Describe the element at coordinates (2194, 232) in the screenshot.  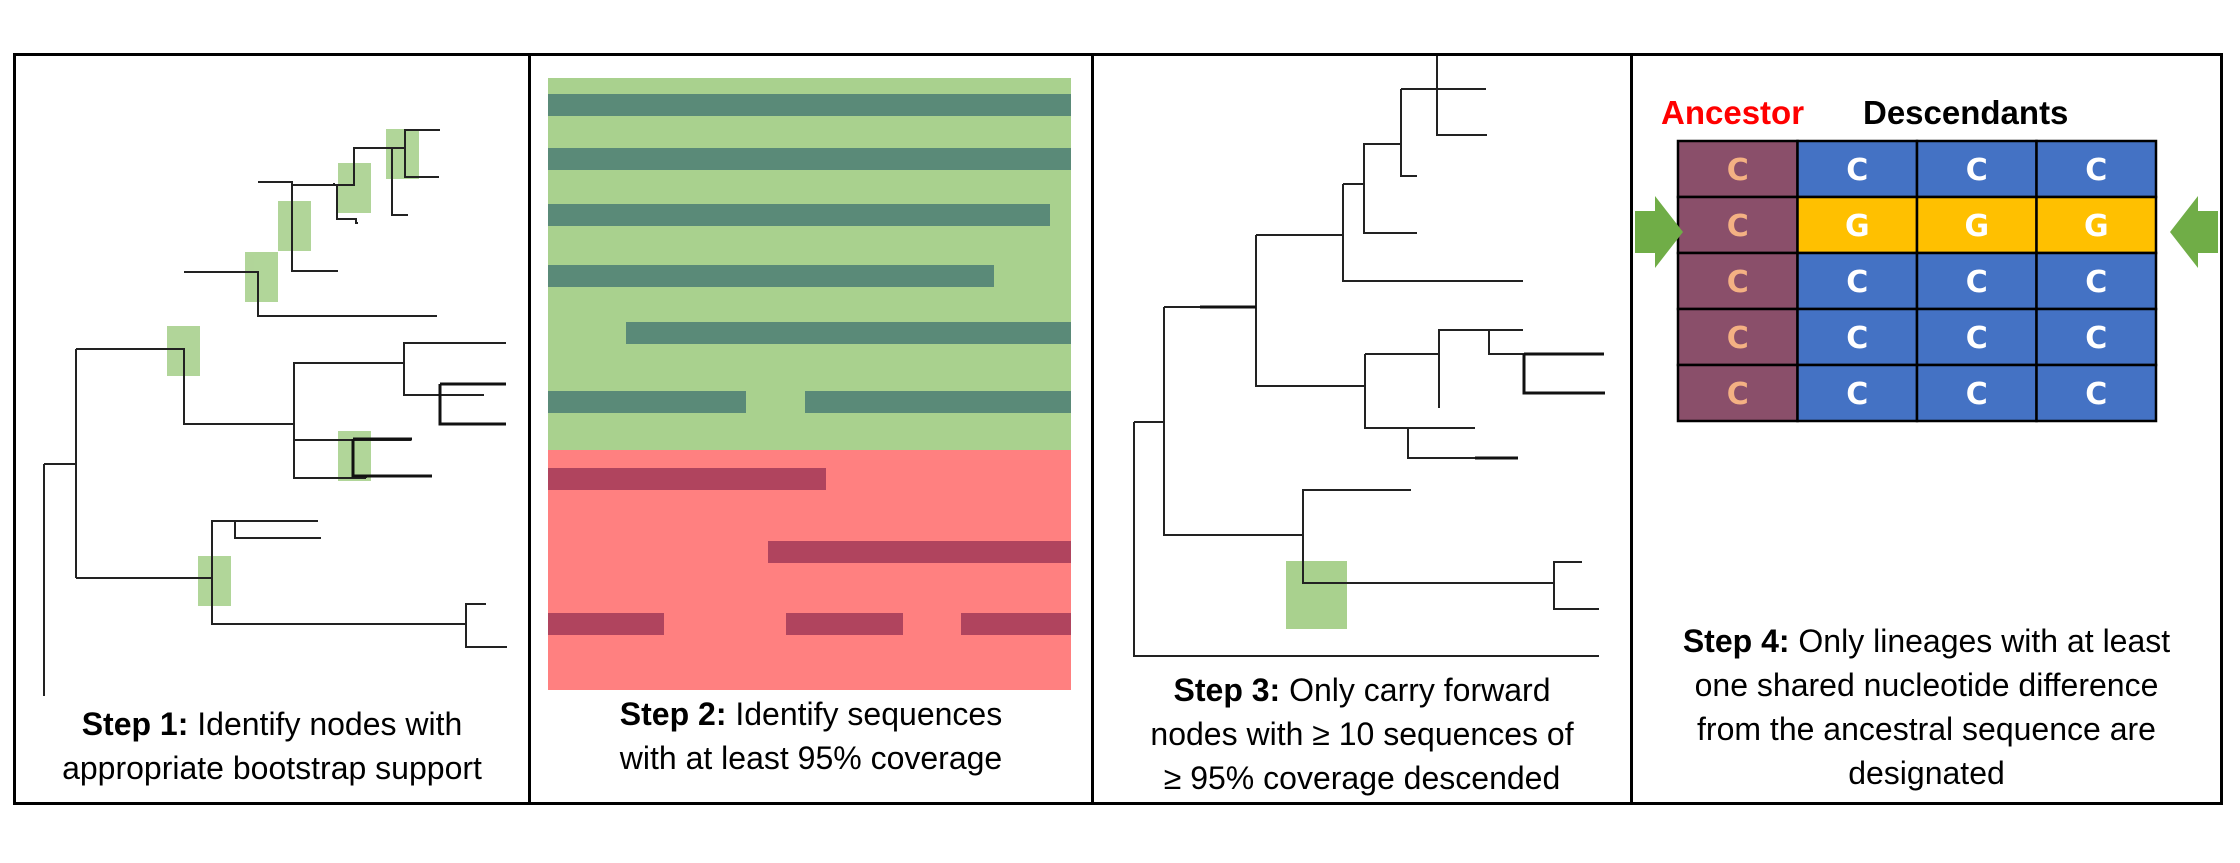
I see `right-arrow-icon` at that location.